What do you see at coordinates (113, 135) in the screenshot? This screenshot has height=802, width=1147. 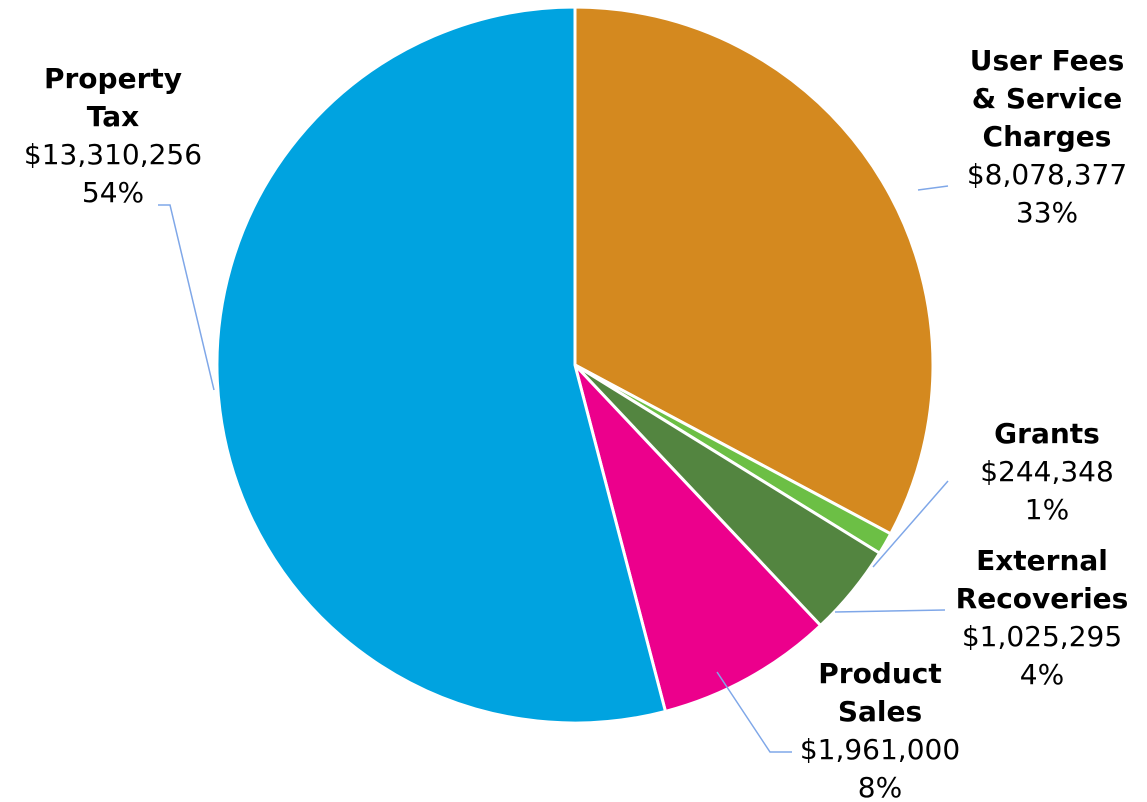 I see `data-label: Property Tax $13,310,256 54%` at bounding box center [113, 135].